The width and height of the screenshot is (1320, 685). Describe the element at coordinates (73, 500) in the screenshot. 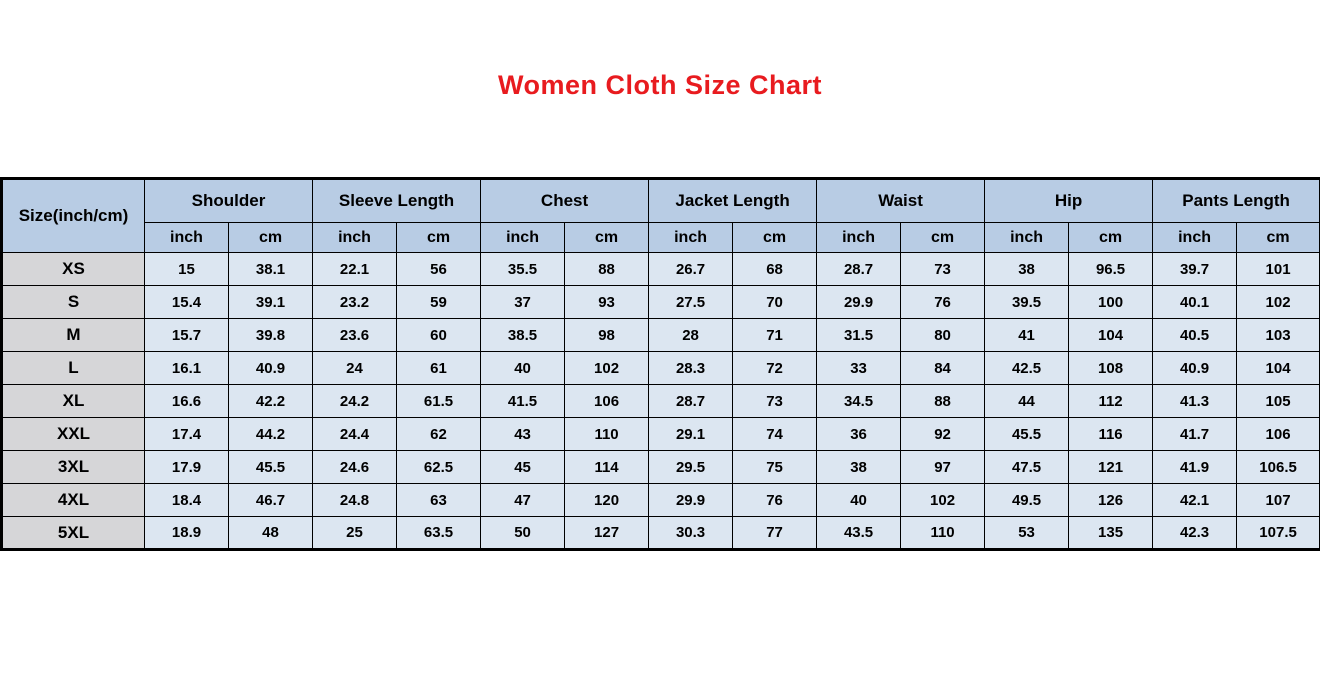

I see `size-label: 4XL` at that location.